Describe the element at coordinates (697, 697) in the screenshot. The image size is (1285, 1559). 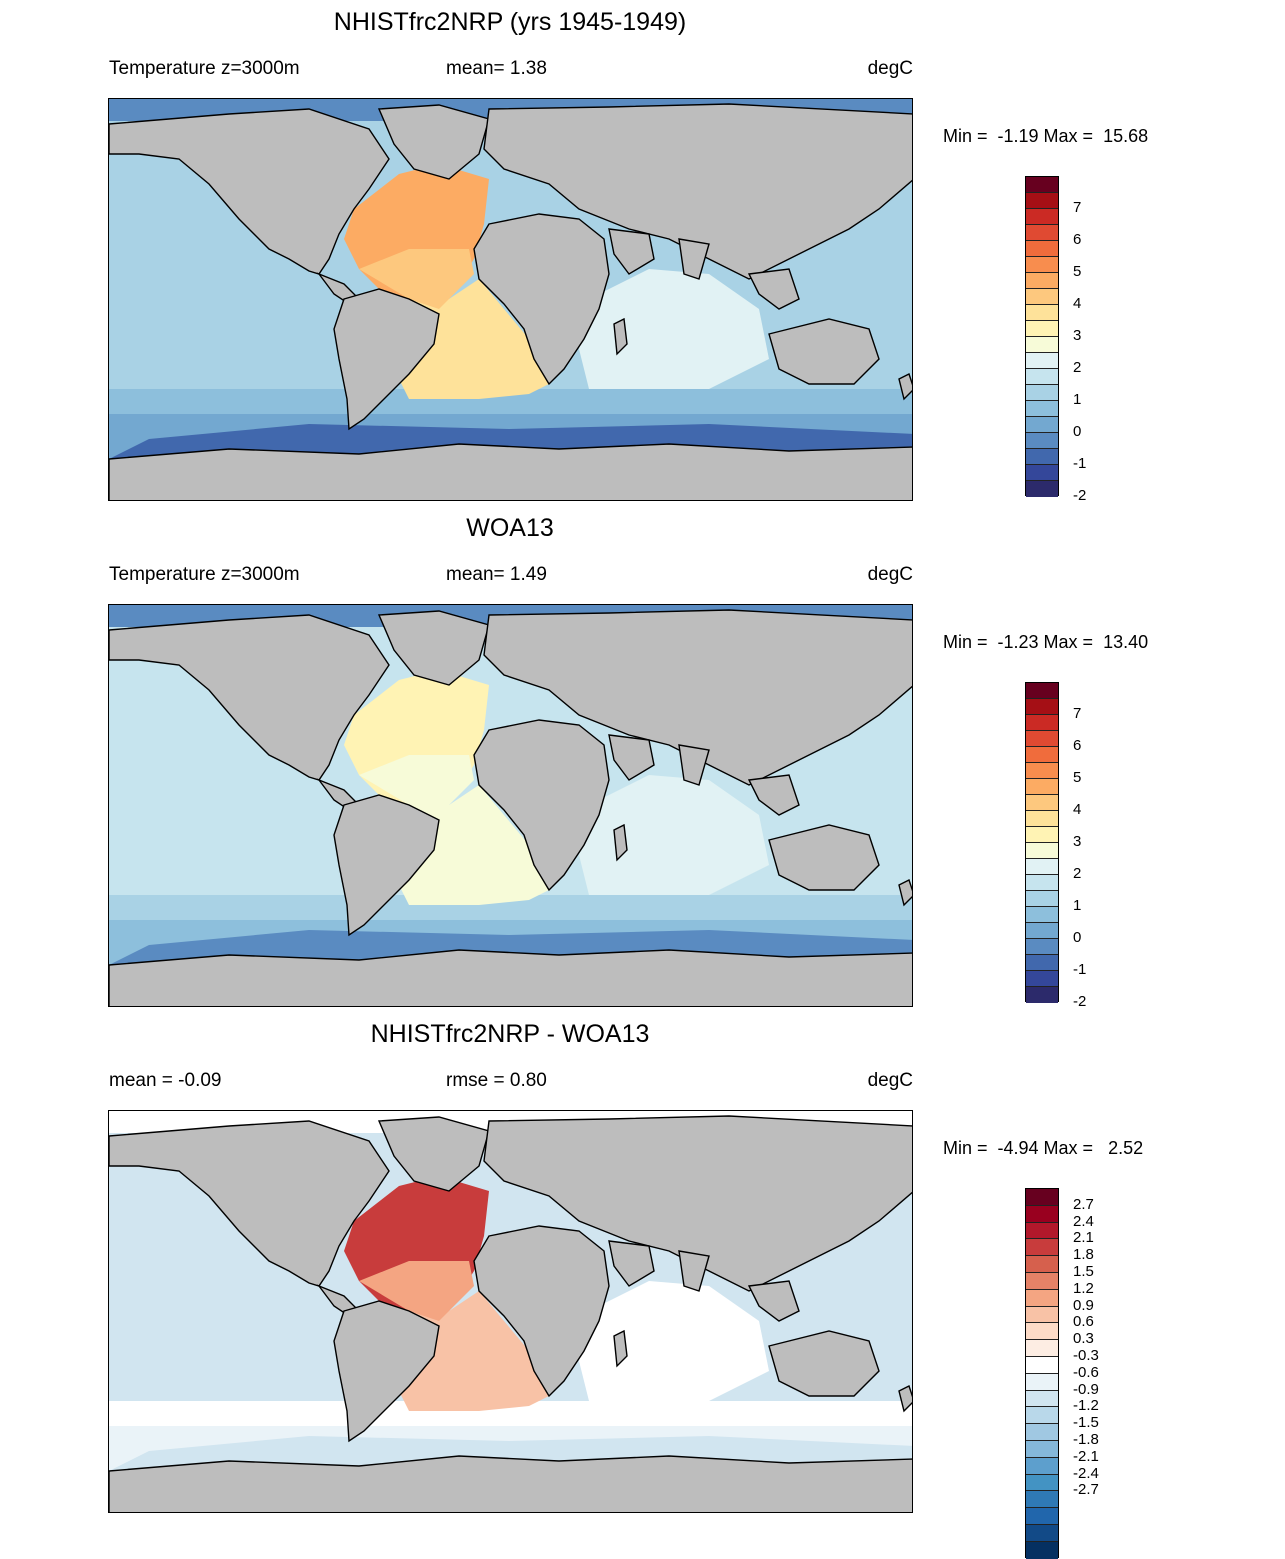
I see `landmass-europeAsia` at that location.